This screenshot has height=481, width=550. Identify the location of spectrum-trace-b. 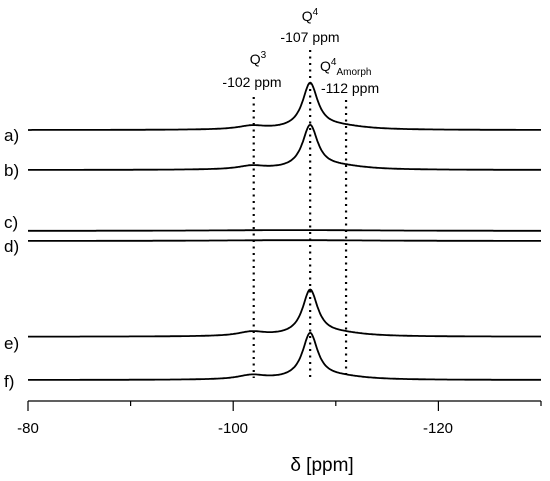
(284, 147).